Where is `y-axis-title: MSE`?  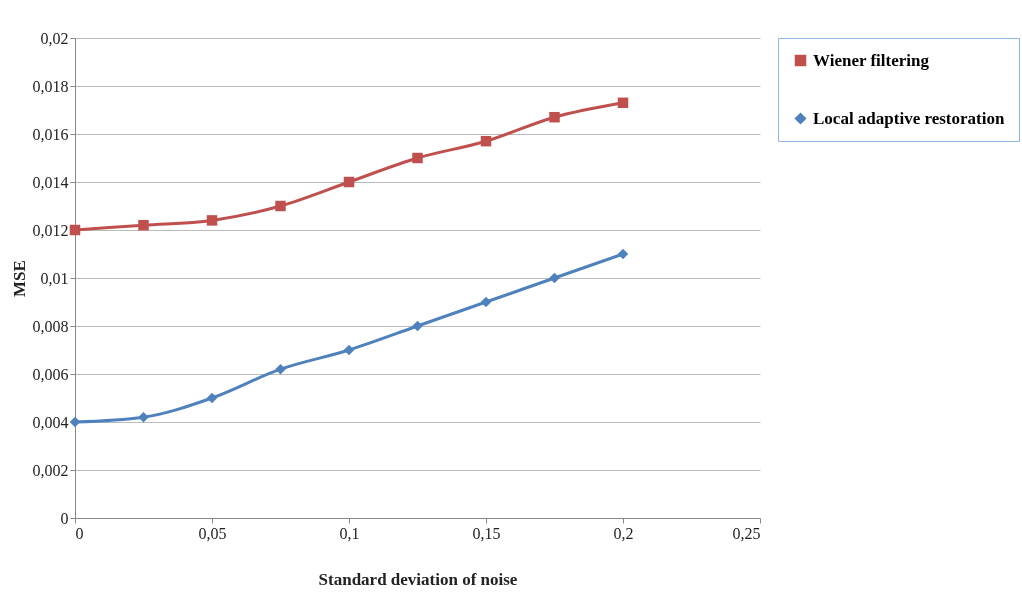
y-axis-title: MSE is located at coordinates (19, 278).